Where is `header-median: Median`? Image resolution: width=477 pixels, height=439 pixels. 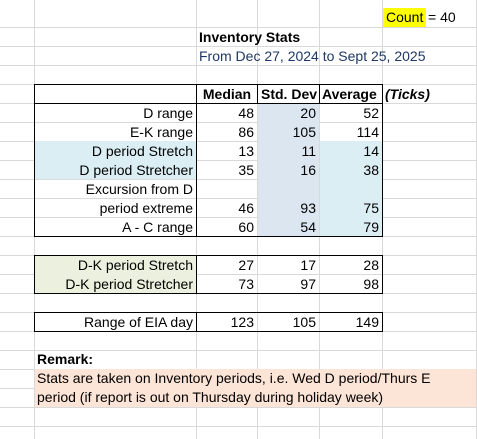
header-median: Median is located at coordinates (227, 94).